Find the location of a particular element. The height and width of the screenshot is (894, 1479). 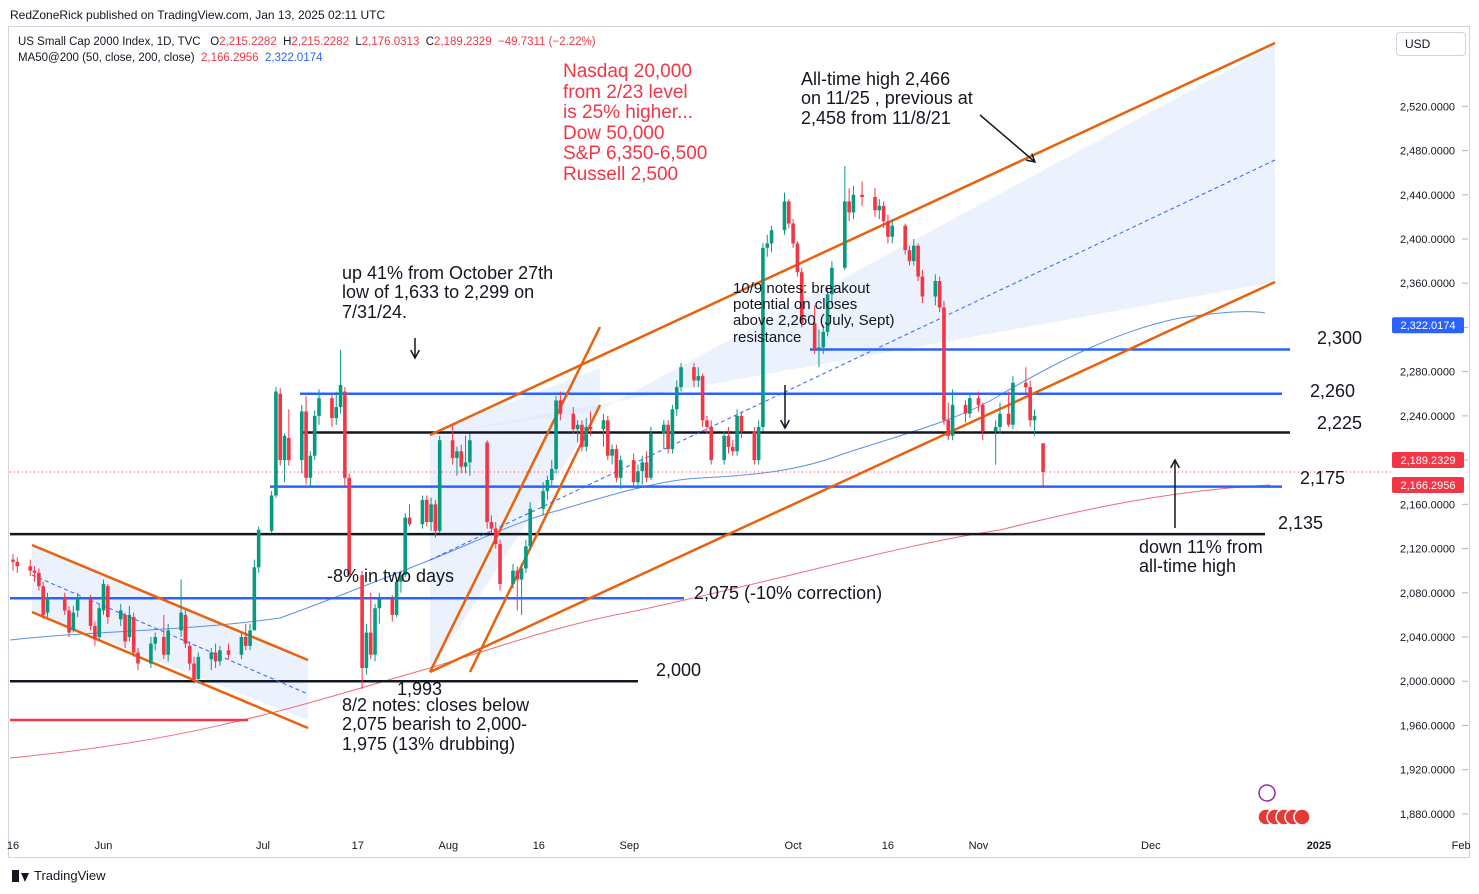

y-tick-label: 2,000.0000 is located at coordinates (1427, 682).